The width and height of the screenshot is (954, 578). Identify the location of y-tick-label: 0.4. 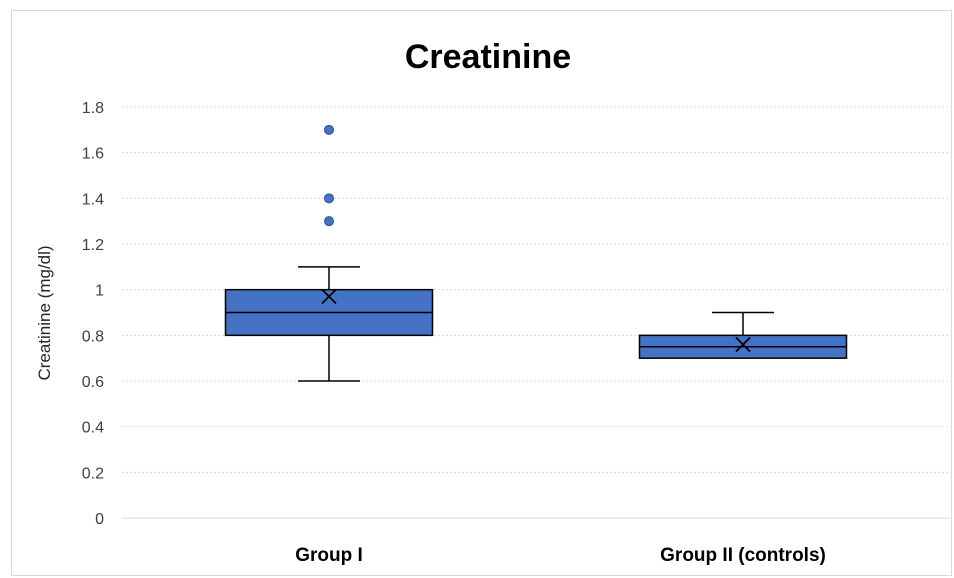
(93, 428).